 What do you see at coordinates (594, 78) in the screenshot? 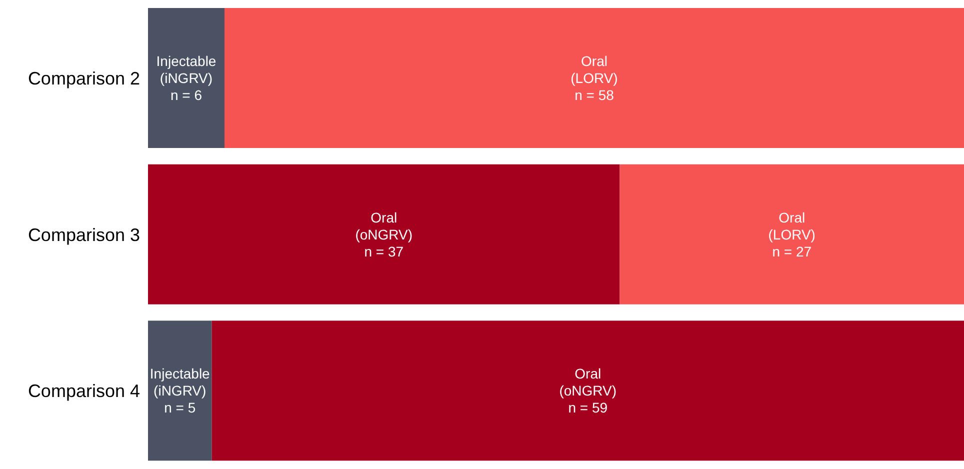
I see `data-label: Oral (LORV) n = 58` at bounding box center [594, 78].